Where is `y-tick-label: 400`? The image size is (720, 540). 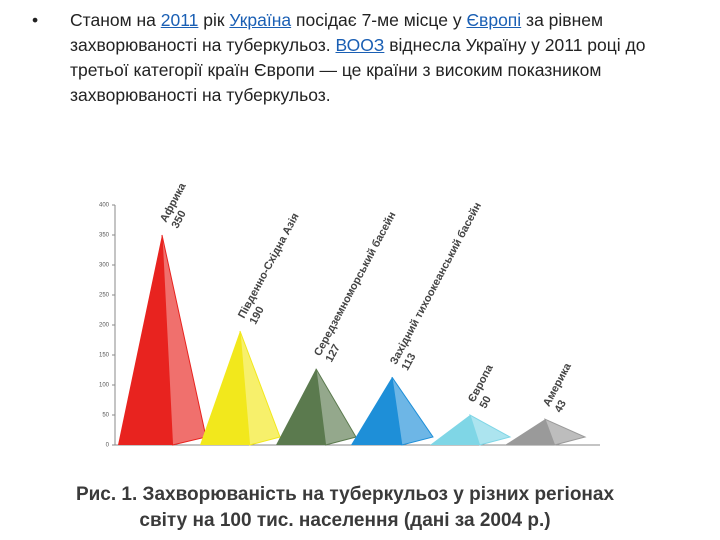 y-tick-label: 400 is located at coordinates (104, 206).